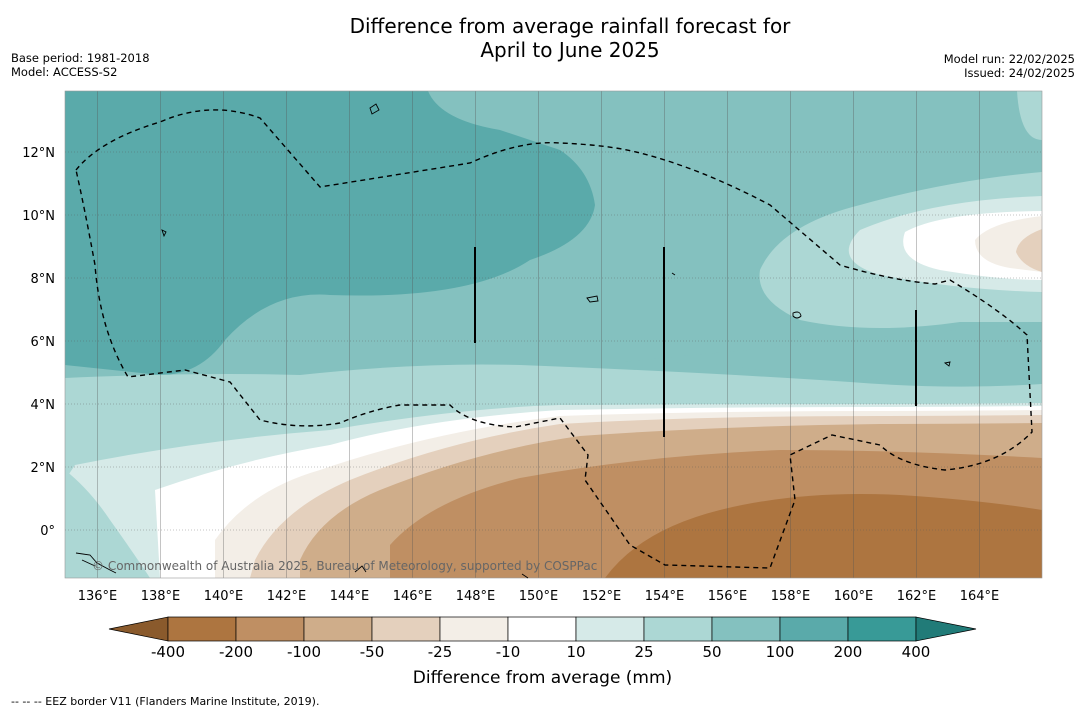 The width and height of the screenshot is (1085, 713). Describe the element at coordinates (413, 596) in the screenshot. I see `longitude-tick-label: 146°E` at that location.